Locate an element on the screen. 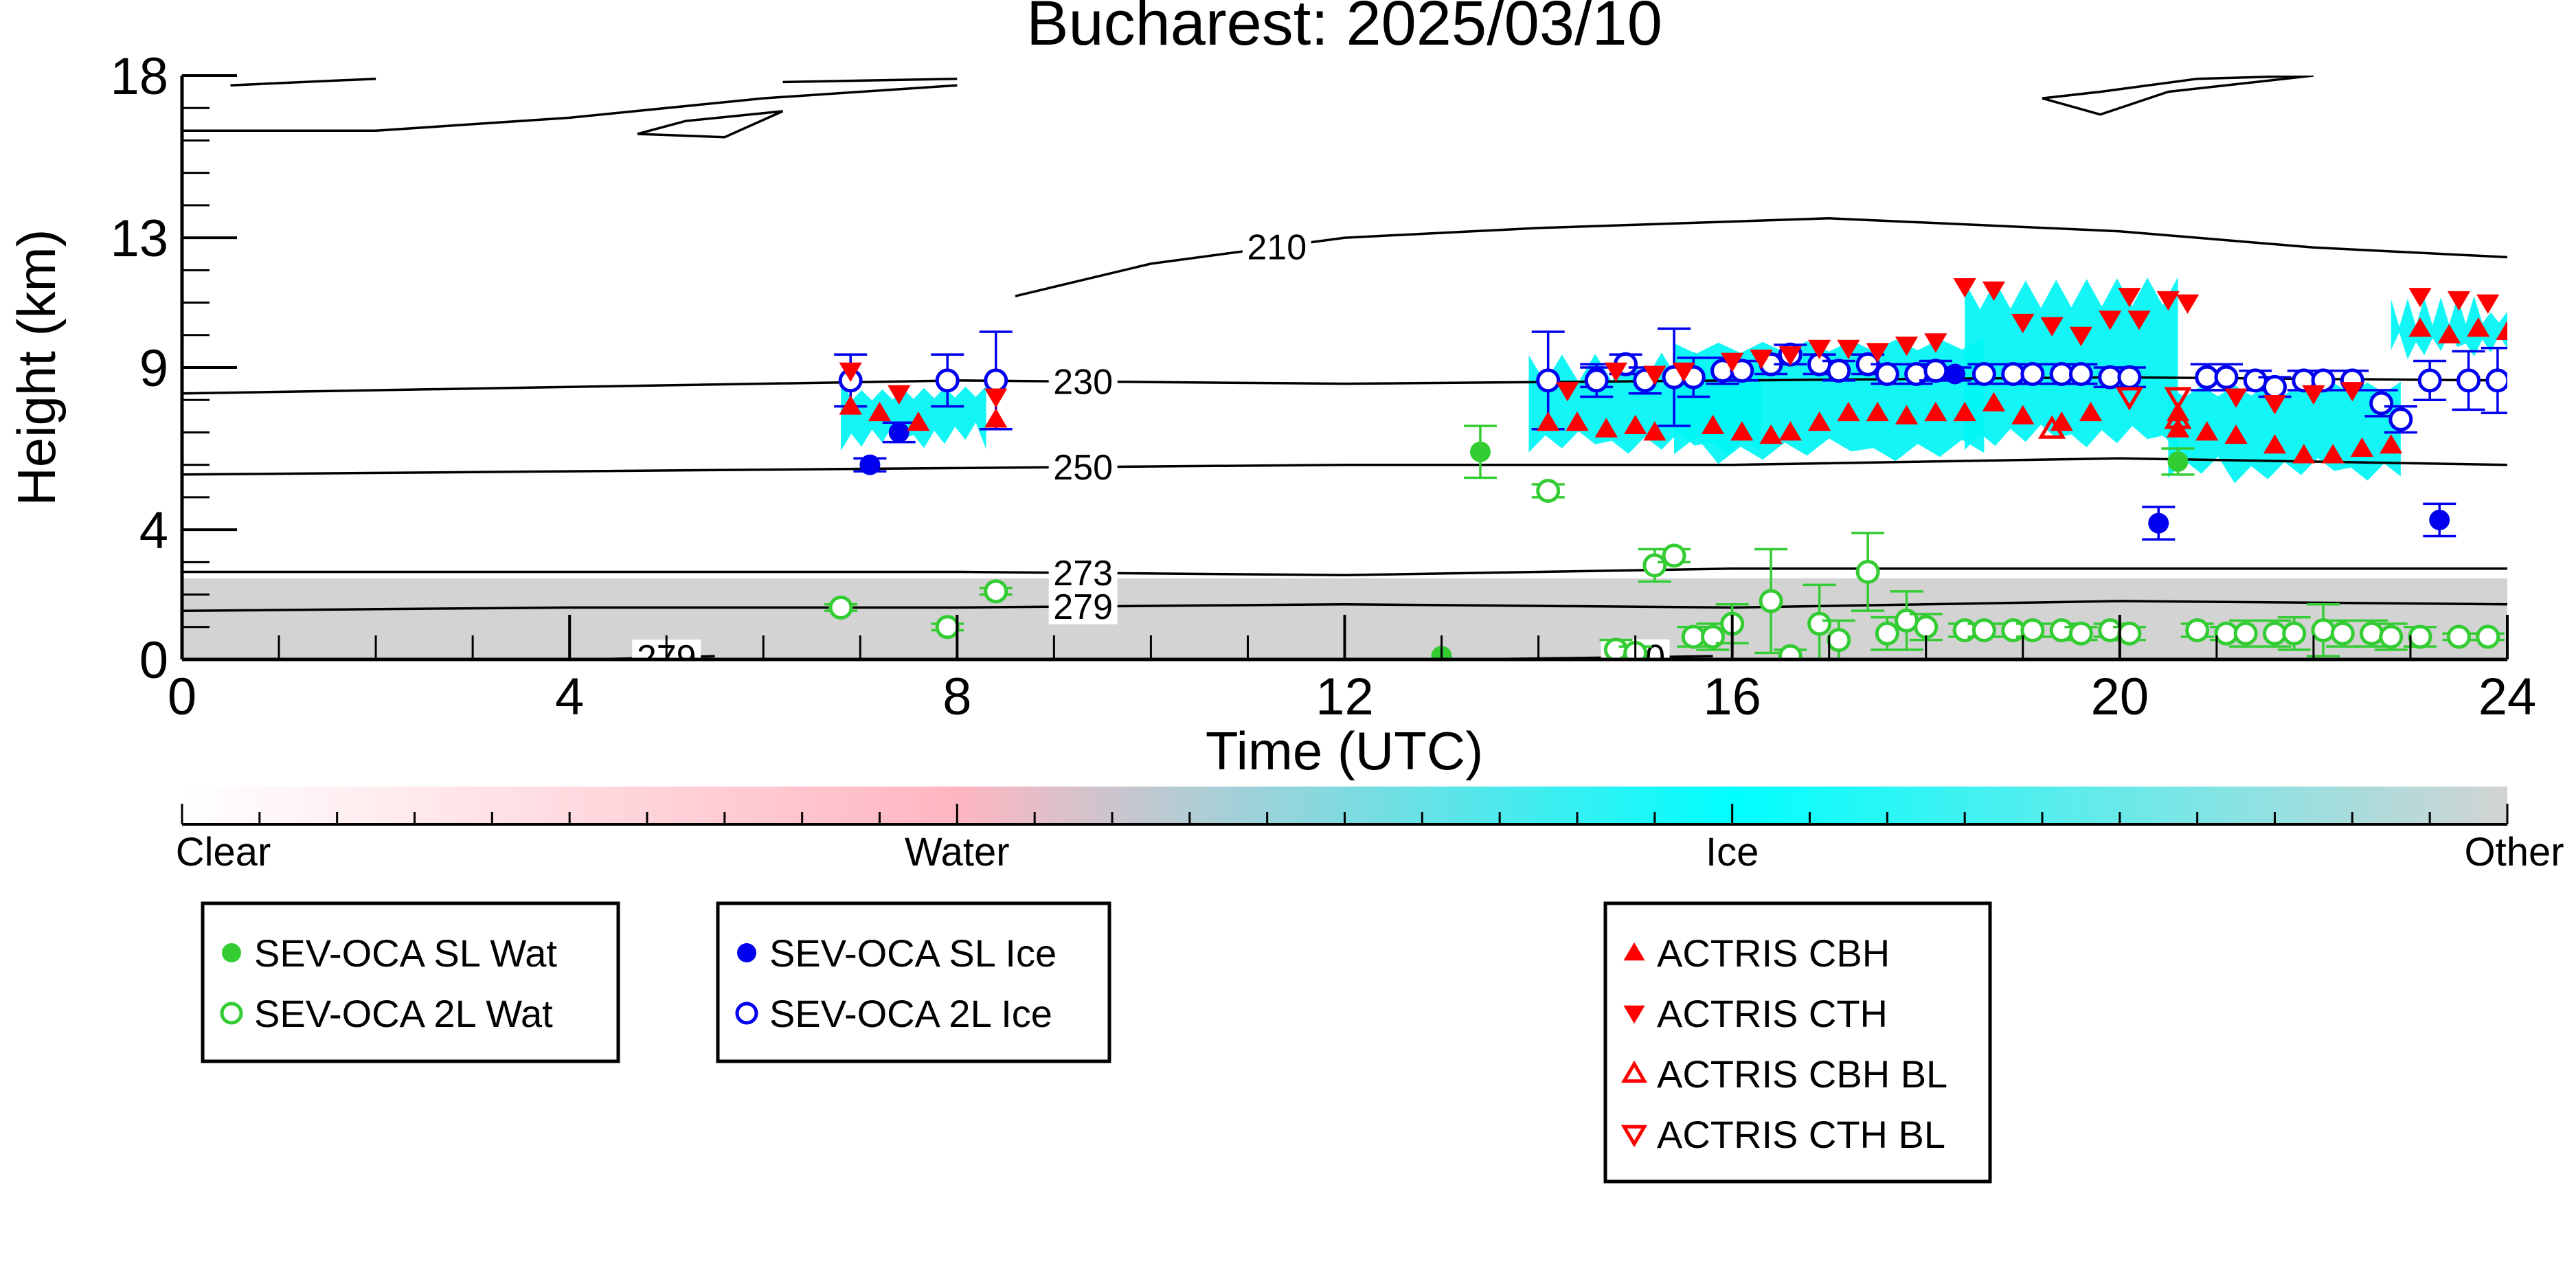  legend-entry-label: ACTRIS CBH BL is located at coordinates (1802, 1074).